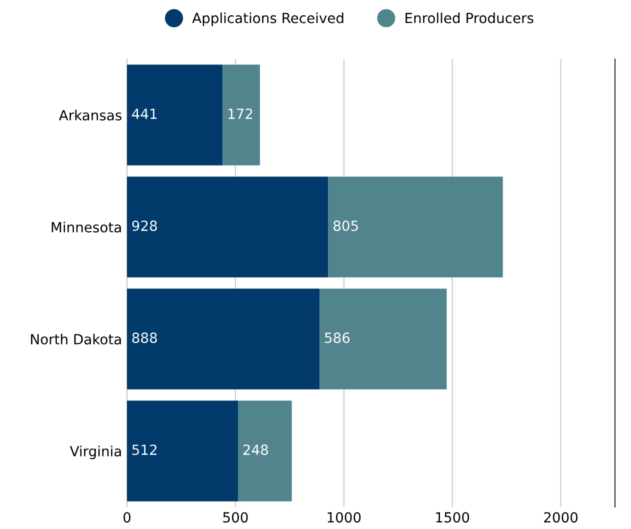  I want to click on data-label: 248, so click(255, 450).